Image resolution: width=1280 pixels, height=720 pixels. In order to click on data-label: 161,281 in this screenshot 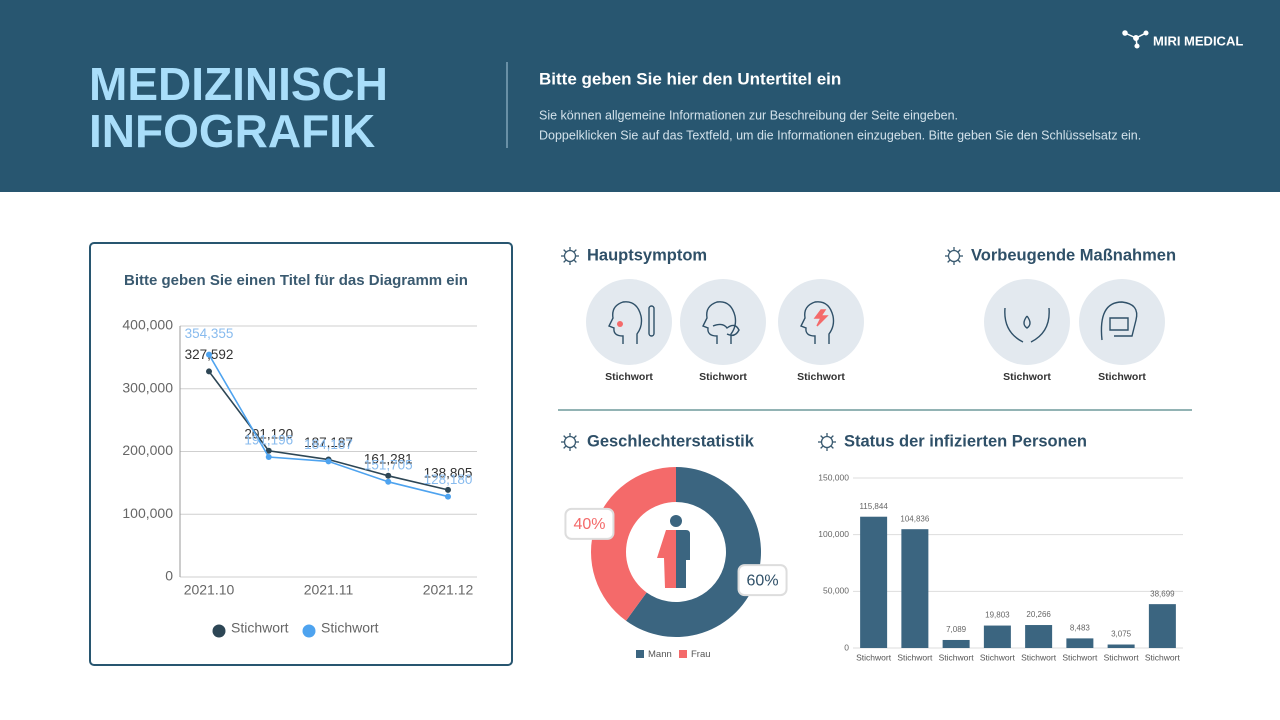, I will do `click(388, 458)`.